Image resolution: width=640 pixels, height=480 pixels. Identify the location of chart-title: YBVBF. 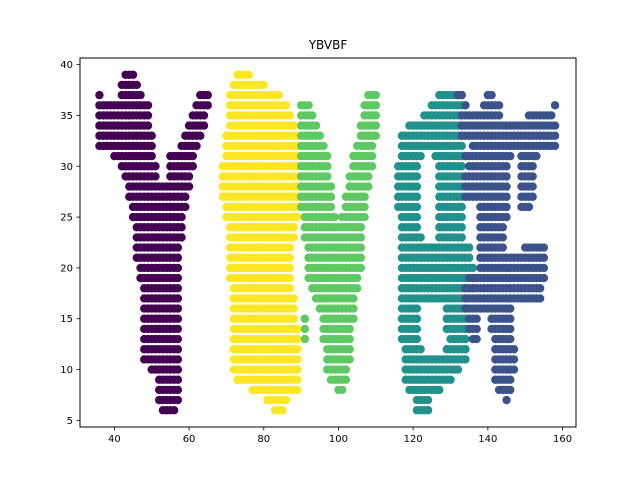
(328, 45).